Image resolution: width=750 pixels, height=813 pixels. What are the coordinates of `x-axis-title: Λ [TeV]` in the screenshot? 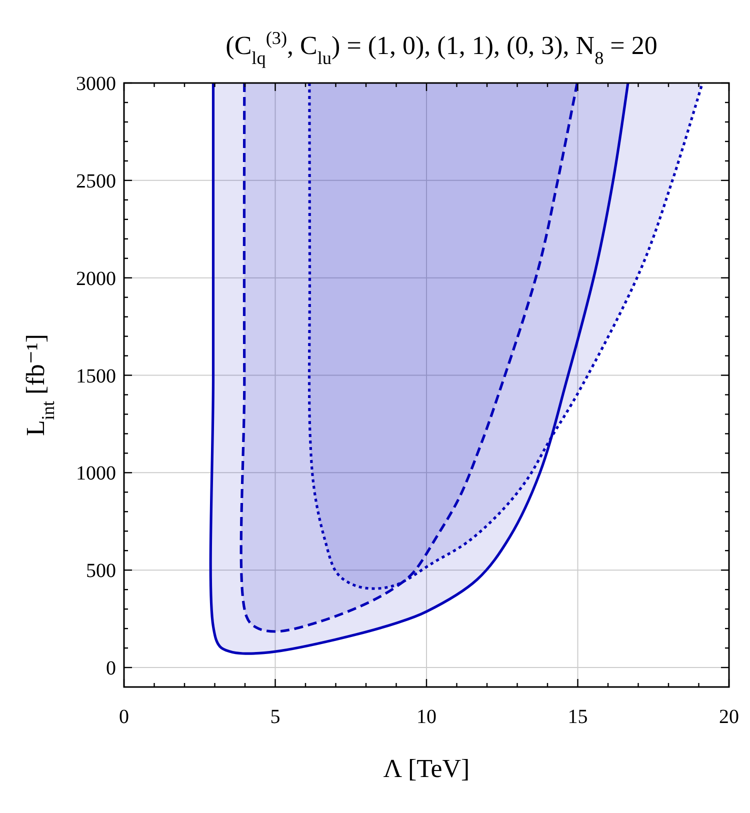 It's located at (426, 768).